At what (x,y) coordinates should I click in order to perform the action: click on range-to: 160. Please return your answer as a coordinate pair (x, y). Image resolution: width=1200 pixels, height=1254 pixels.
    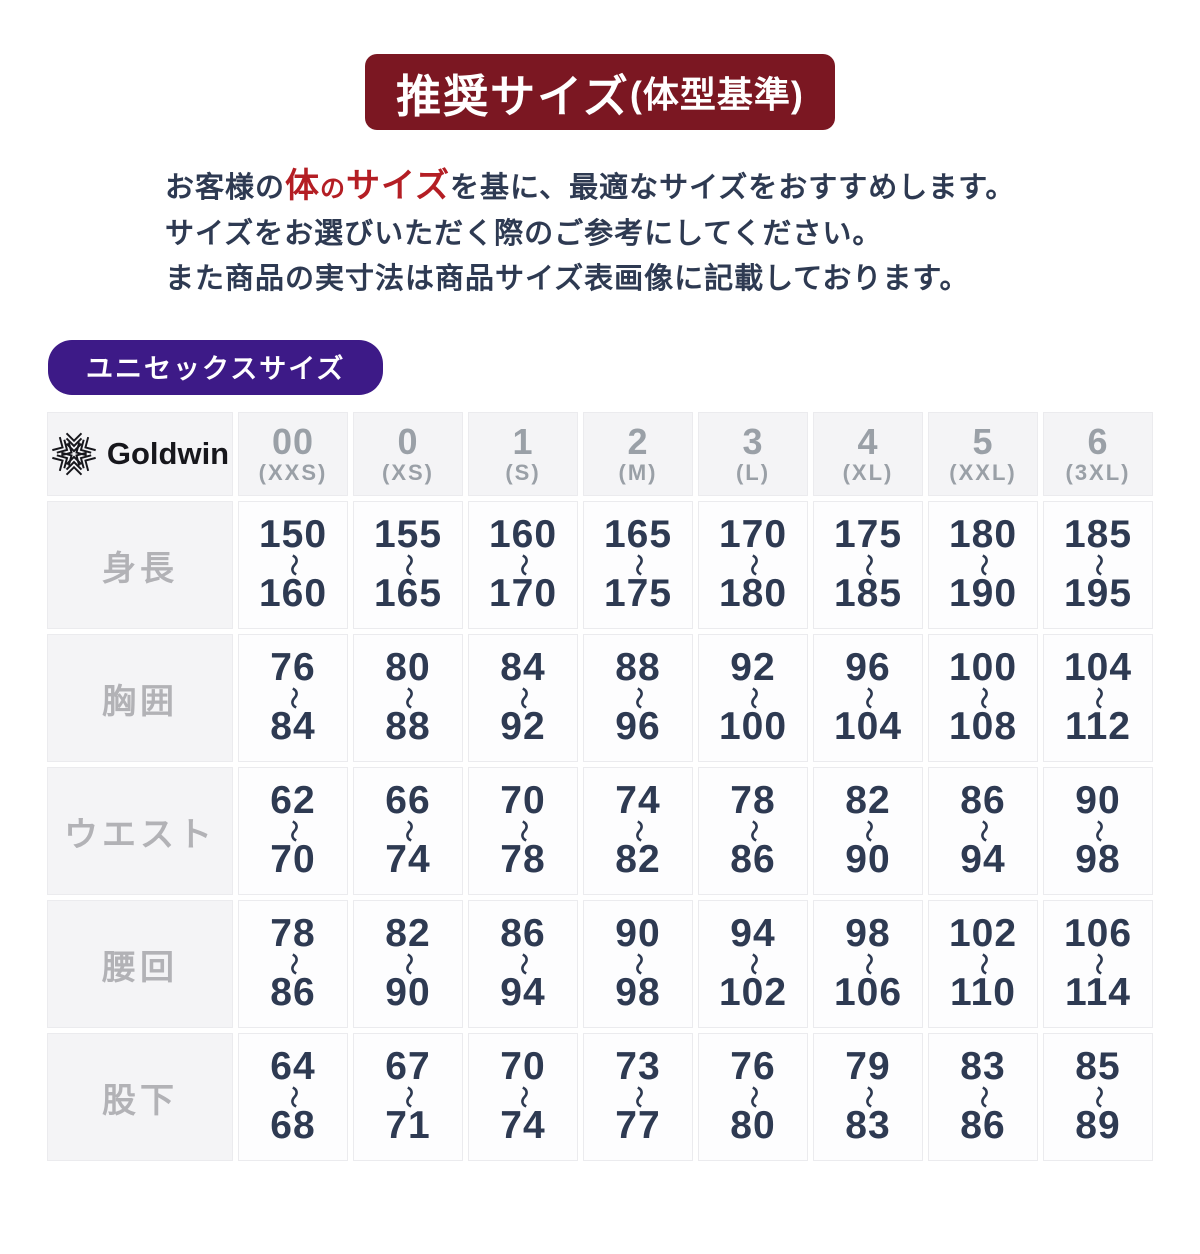
    Looking at the image, I should click on (293, 593).